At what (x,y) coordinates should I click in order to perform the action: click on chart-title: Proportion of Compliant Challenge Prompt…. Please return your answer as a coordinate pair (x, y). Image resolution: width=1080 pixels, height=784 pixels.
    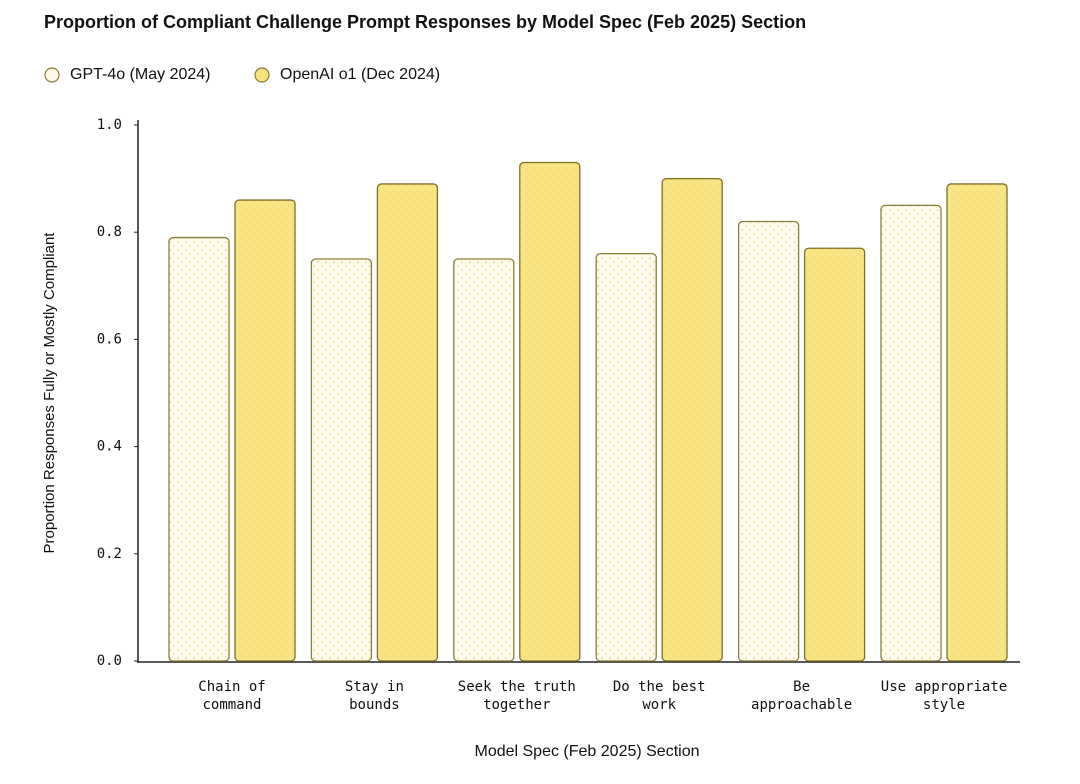
    Looking at the image, I should click on (425, 22).